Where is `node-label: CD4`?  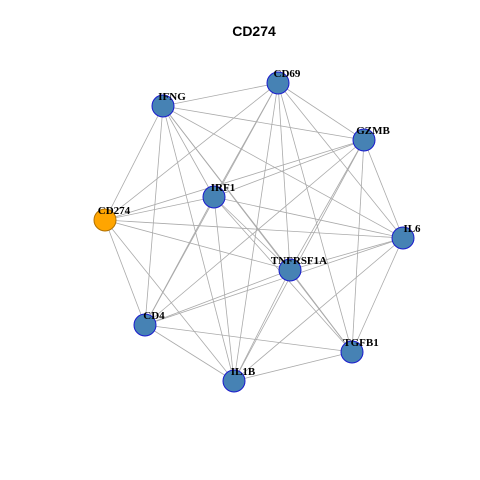
node-label: CD4 is located at coordinates (154, 316).